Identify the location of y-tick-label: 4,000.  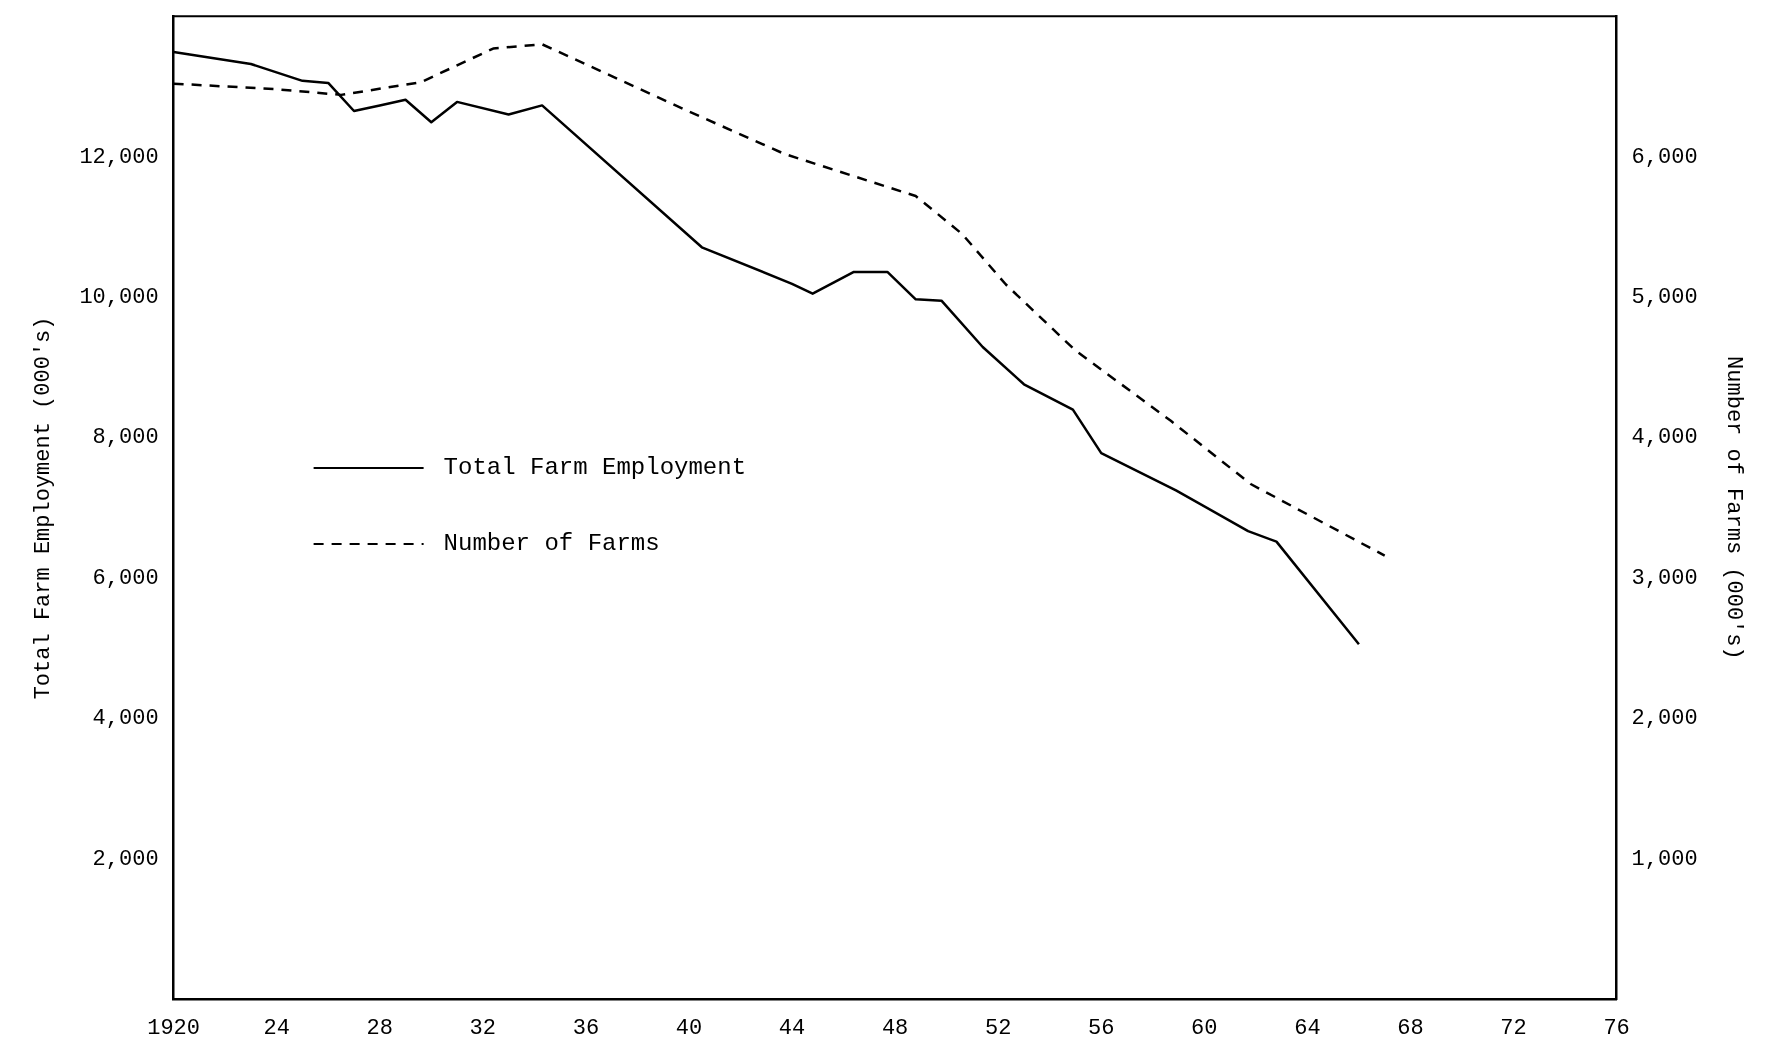
(125, 719).